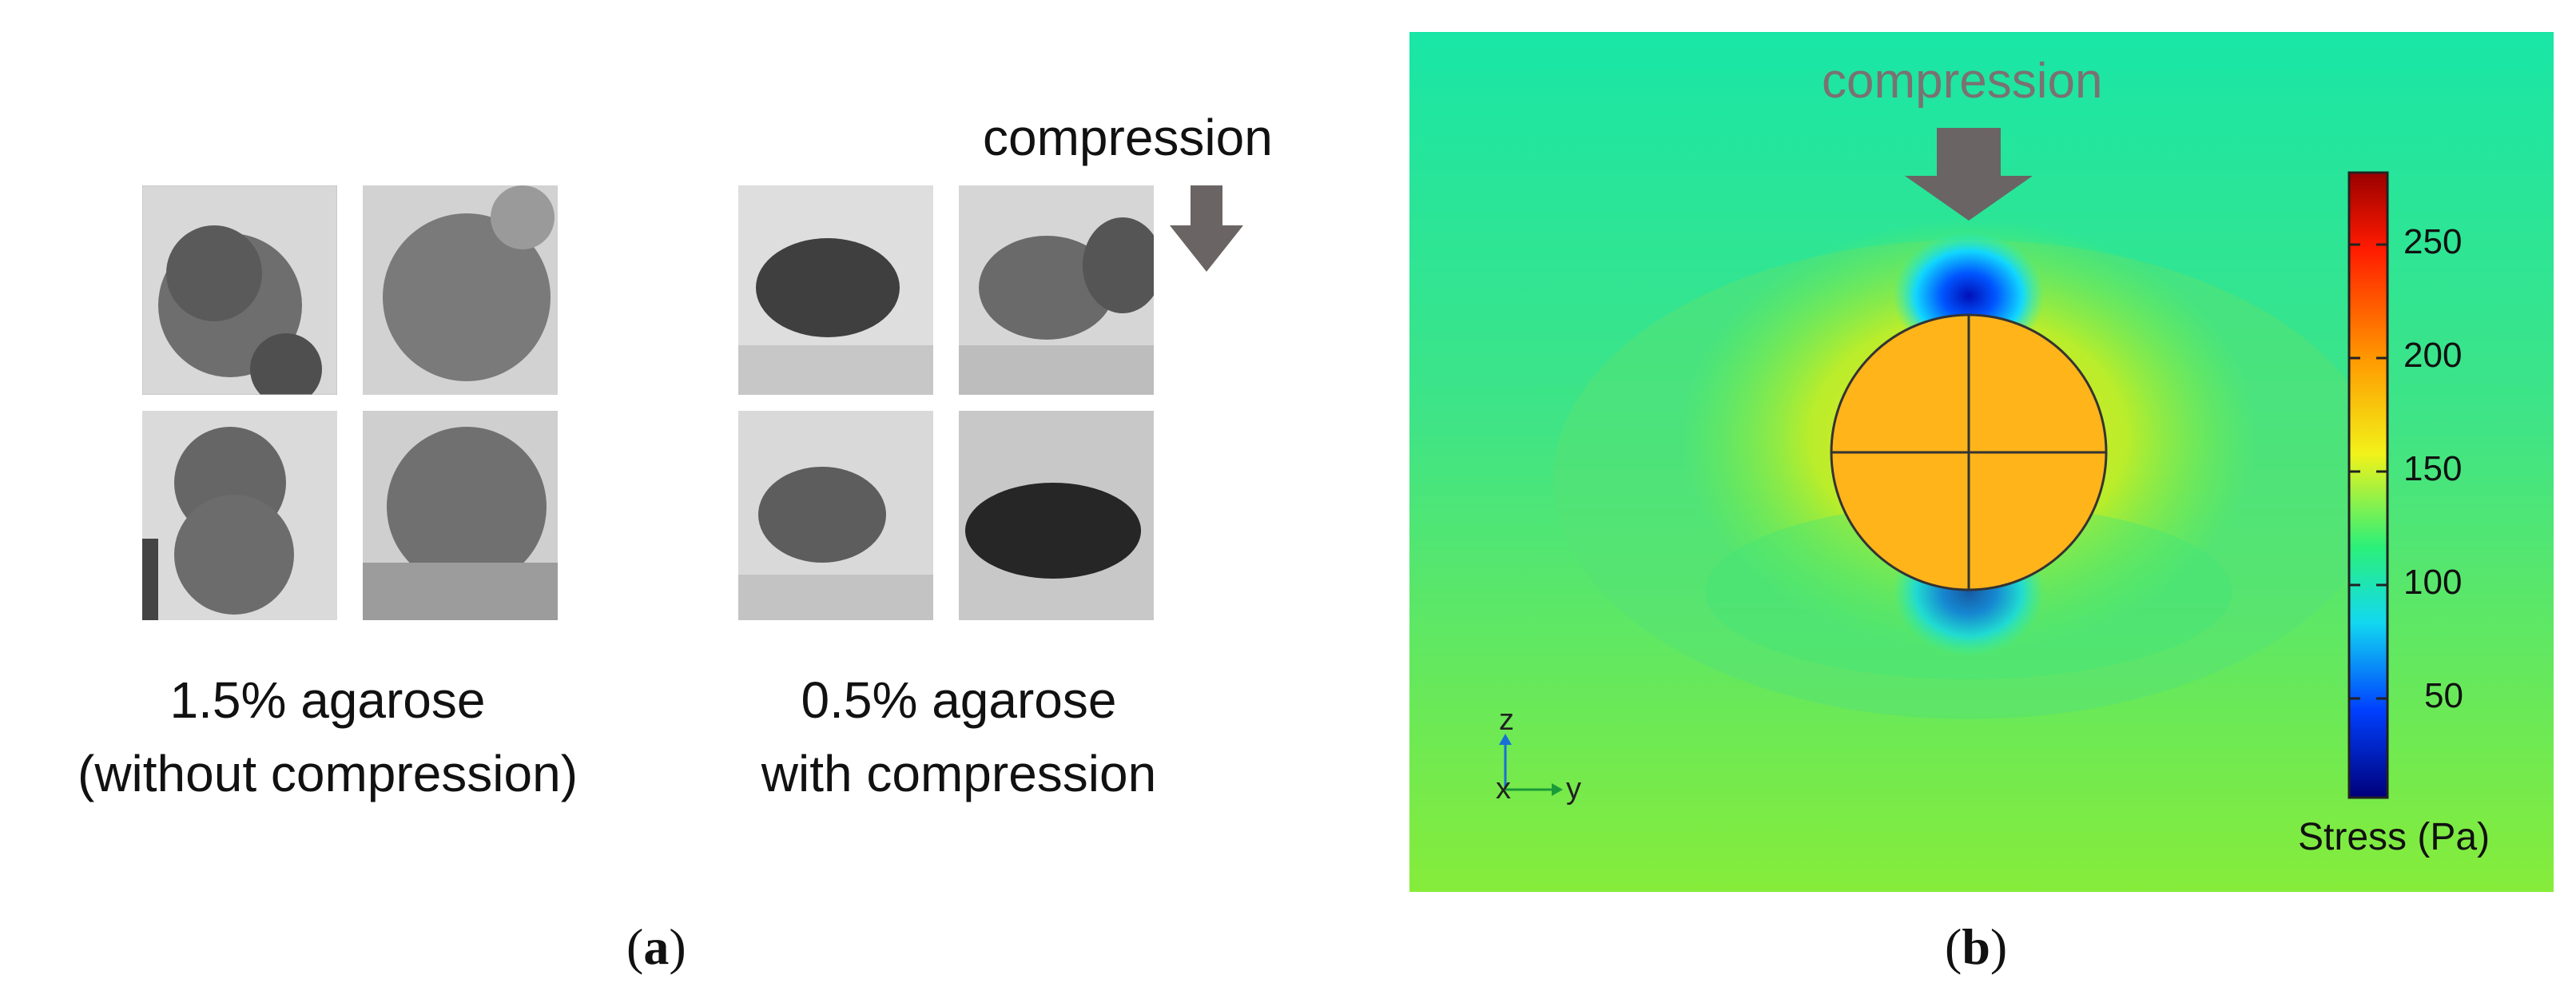 The image size is (2576, 1003). What do you see at coordinates (1503, 789) in the screenshot?
I see `axis-label-x: x` at bounding box center [1503, 789].